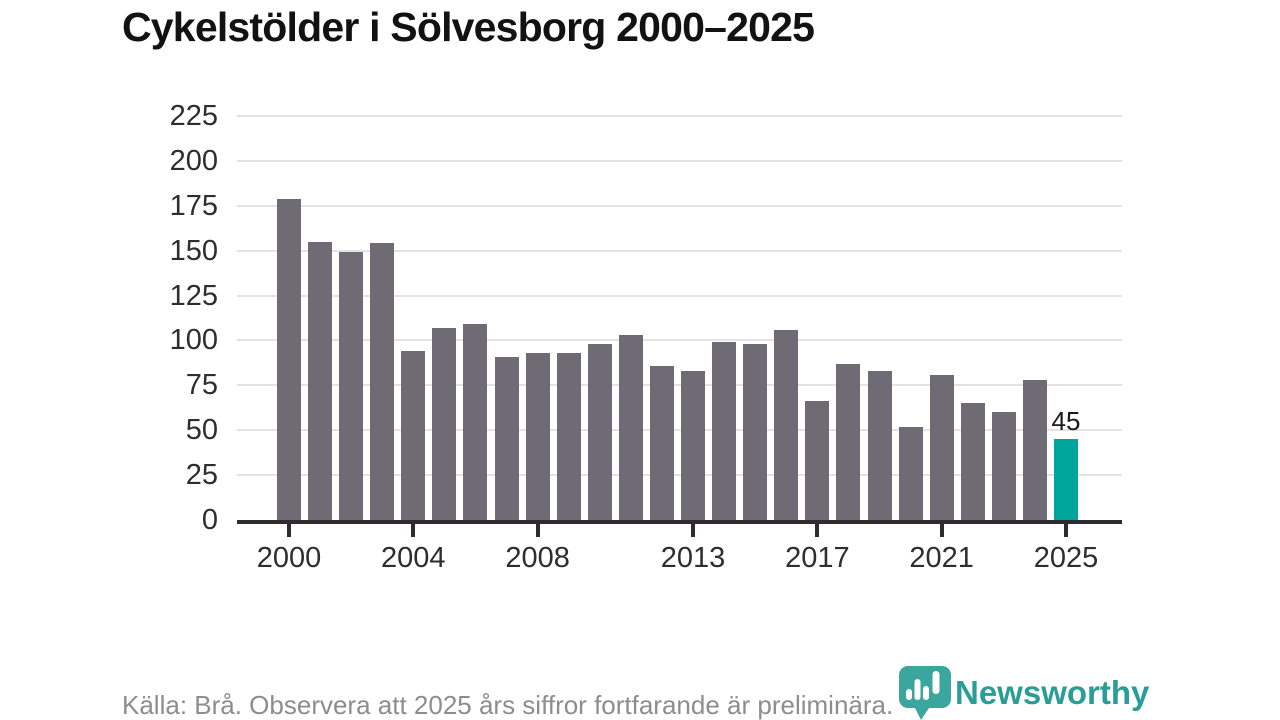 This screenshot has height=720, width=1280. What do you see at coordinates (693, 445) in the screenshot?
I see `bar-2013` at bounding box center [693, 445].